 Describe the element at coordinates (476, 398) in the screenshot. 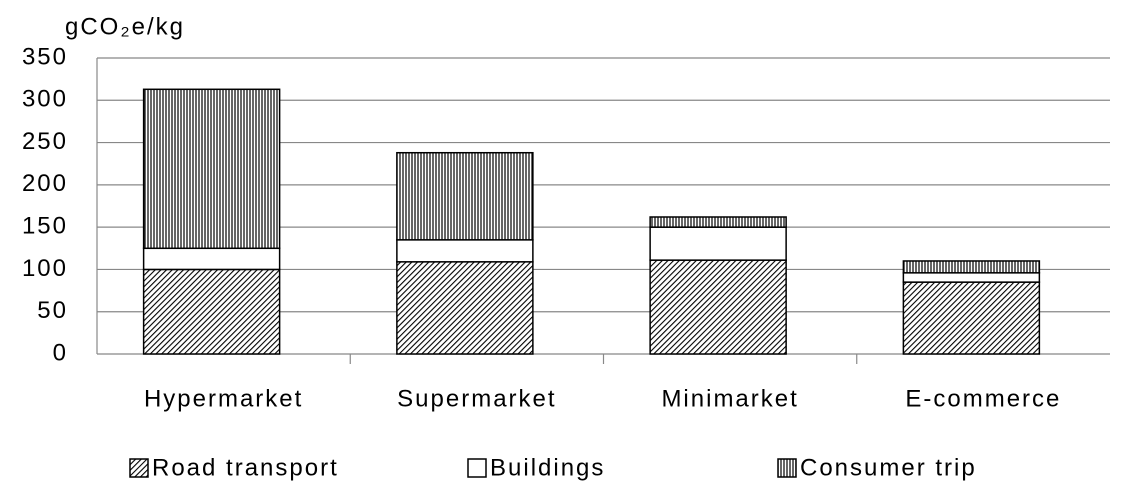

I see `x-tick-label: Supermarket` at that location.